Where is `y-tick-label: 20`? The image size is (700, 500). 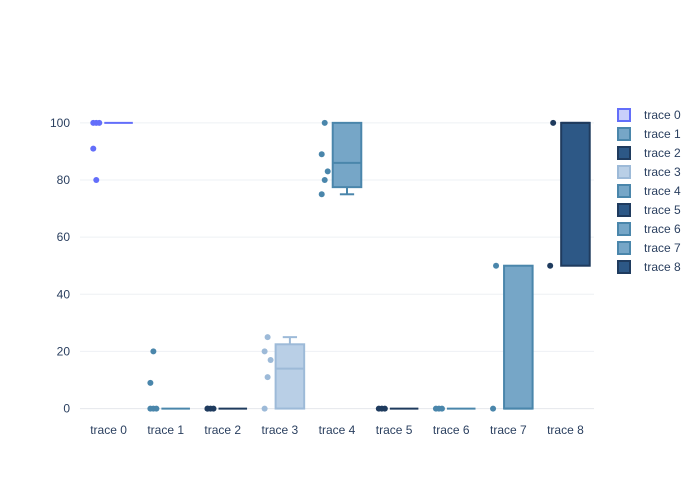 y-tick-label: 20 is located at coordinates (64, 351).